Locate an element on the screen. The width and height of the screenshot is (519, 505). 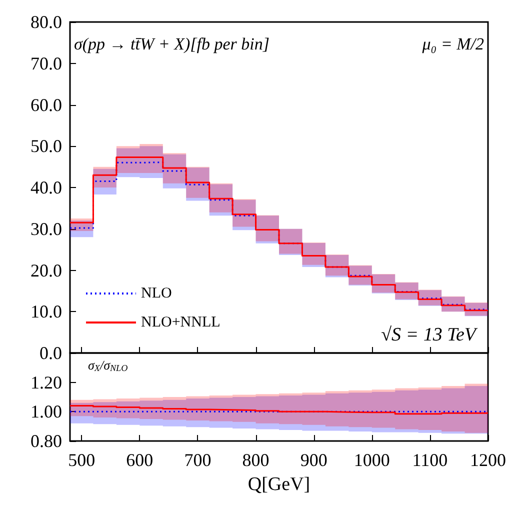
y-tick-label: 0.0 is located at coordinates (51, 353).